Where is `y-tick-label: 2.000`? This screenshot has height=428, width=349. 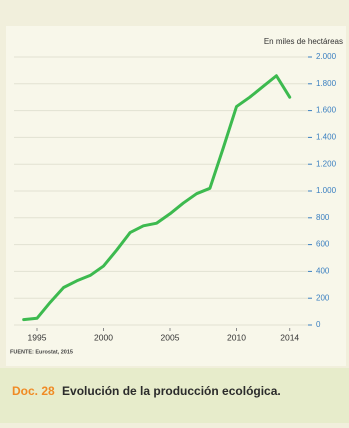
y-tick-label: 2.000 is located at coordinates (326, 56).